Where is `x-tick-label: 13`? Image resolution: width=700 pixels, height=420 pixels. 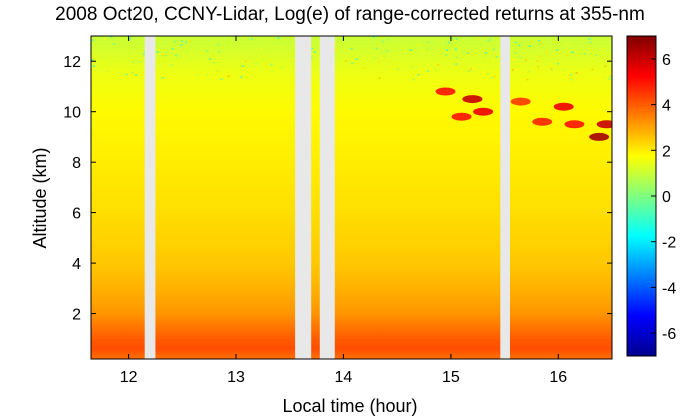 x-tick-label: 13 is located at coordinates (236, 377).